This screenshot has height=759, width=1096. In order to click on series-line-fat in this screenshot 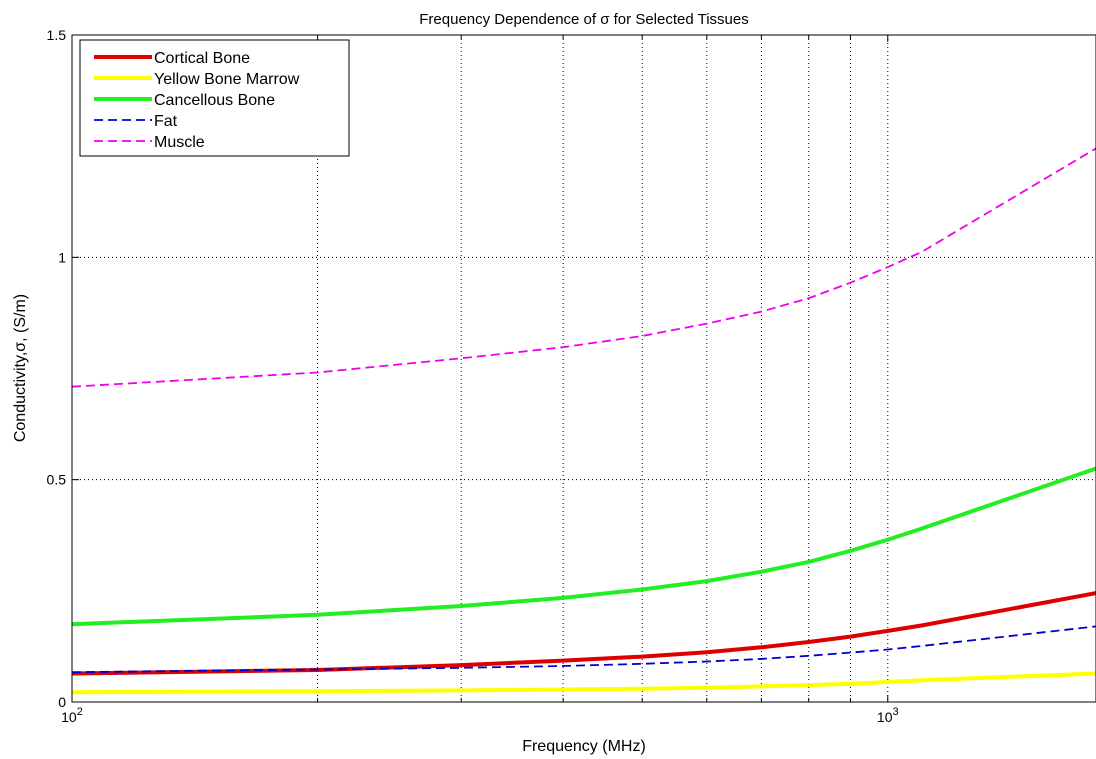, I will do `click(584, 649)`.